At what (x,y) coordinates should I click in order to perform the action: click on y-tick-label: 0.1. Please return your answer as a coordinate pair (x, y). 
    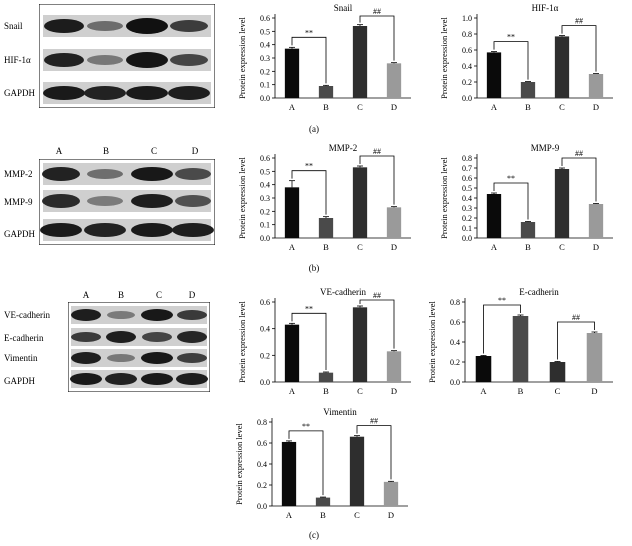
    Looking at the image, I should click on (265, 225).